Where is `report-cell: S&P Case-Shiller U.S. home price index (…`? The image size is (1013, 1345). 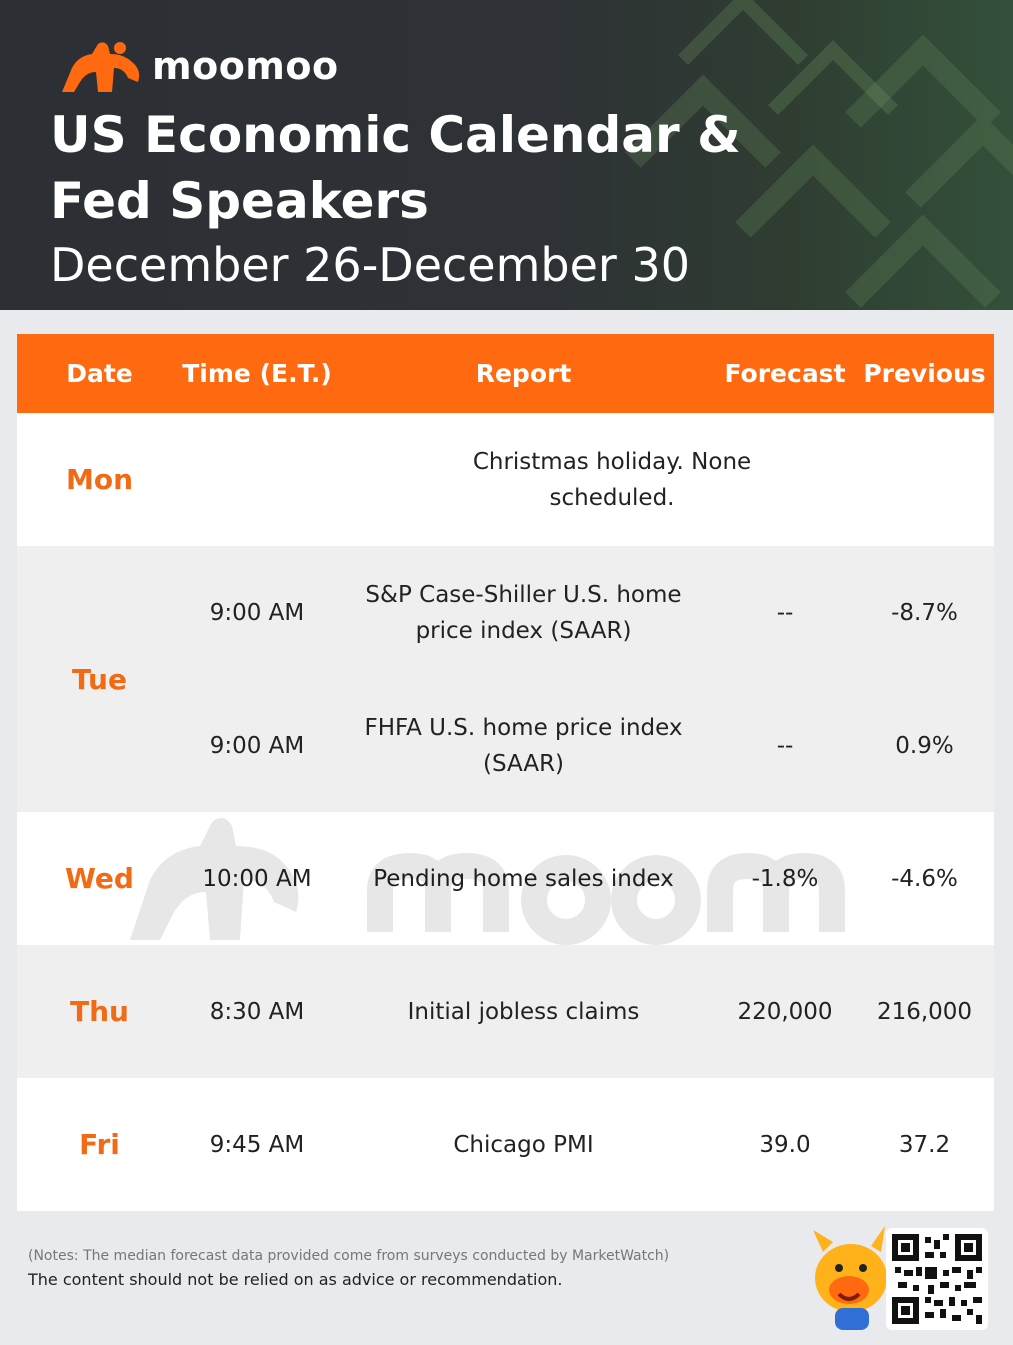 report-cell: S&P Case-Shiller U.S. home price index (… is located at coordinates (523, 612).